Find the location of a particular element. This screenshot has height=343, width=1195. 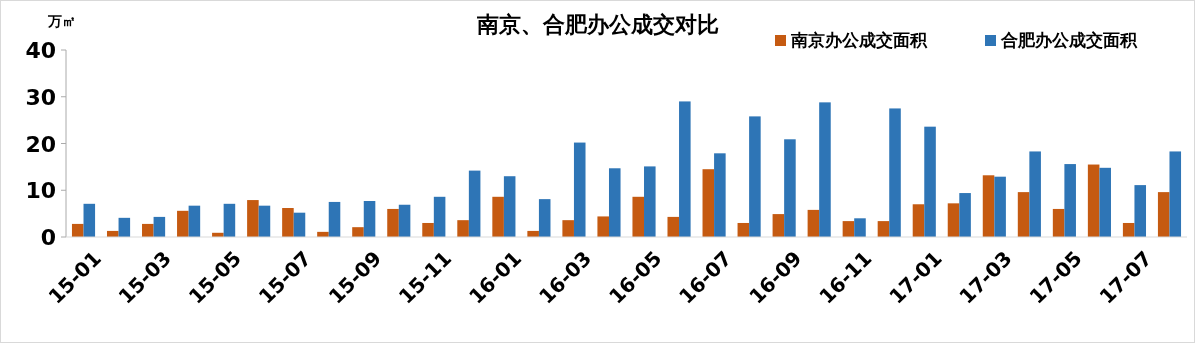

y-tick-label: 0 is located at coordinates (48, 237).